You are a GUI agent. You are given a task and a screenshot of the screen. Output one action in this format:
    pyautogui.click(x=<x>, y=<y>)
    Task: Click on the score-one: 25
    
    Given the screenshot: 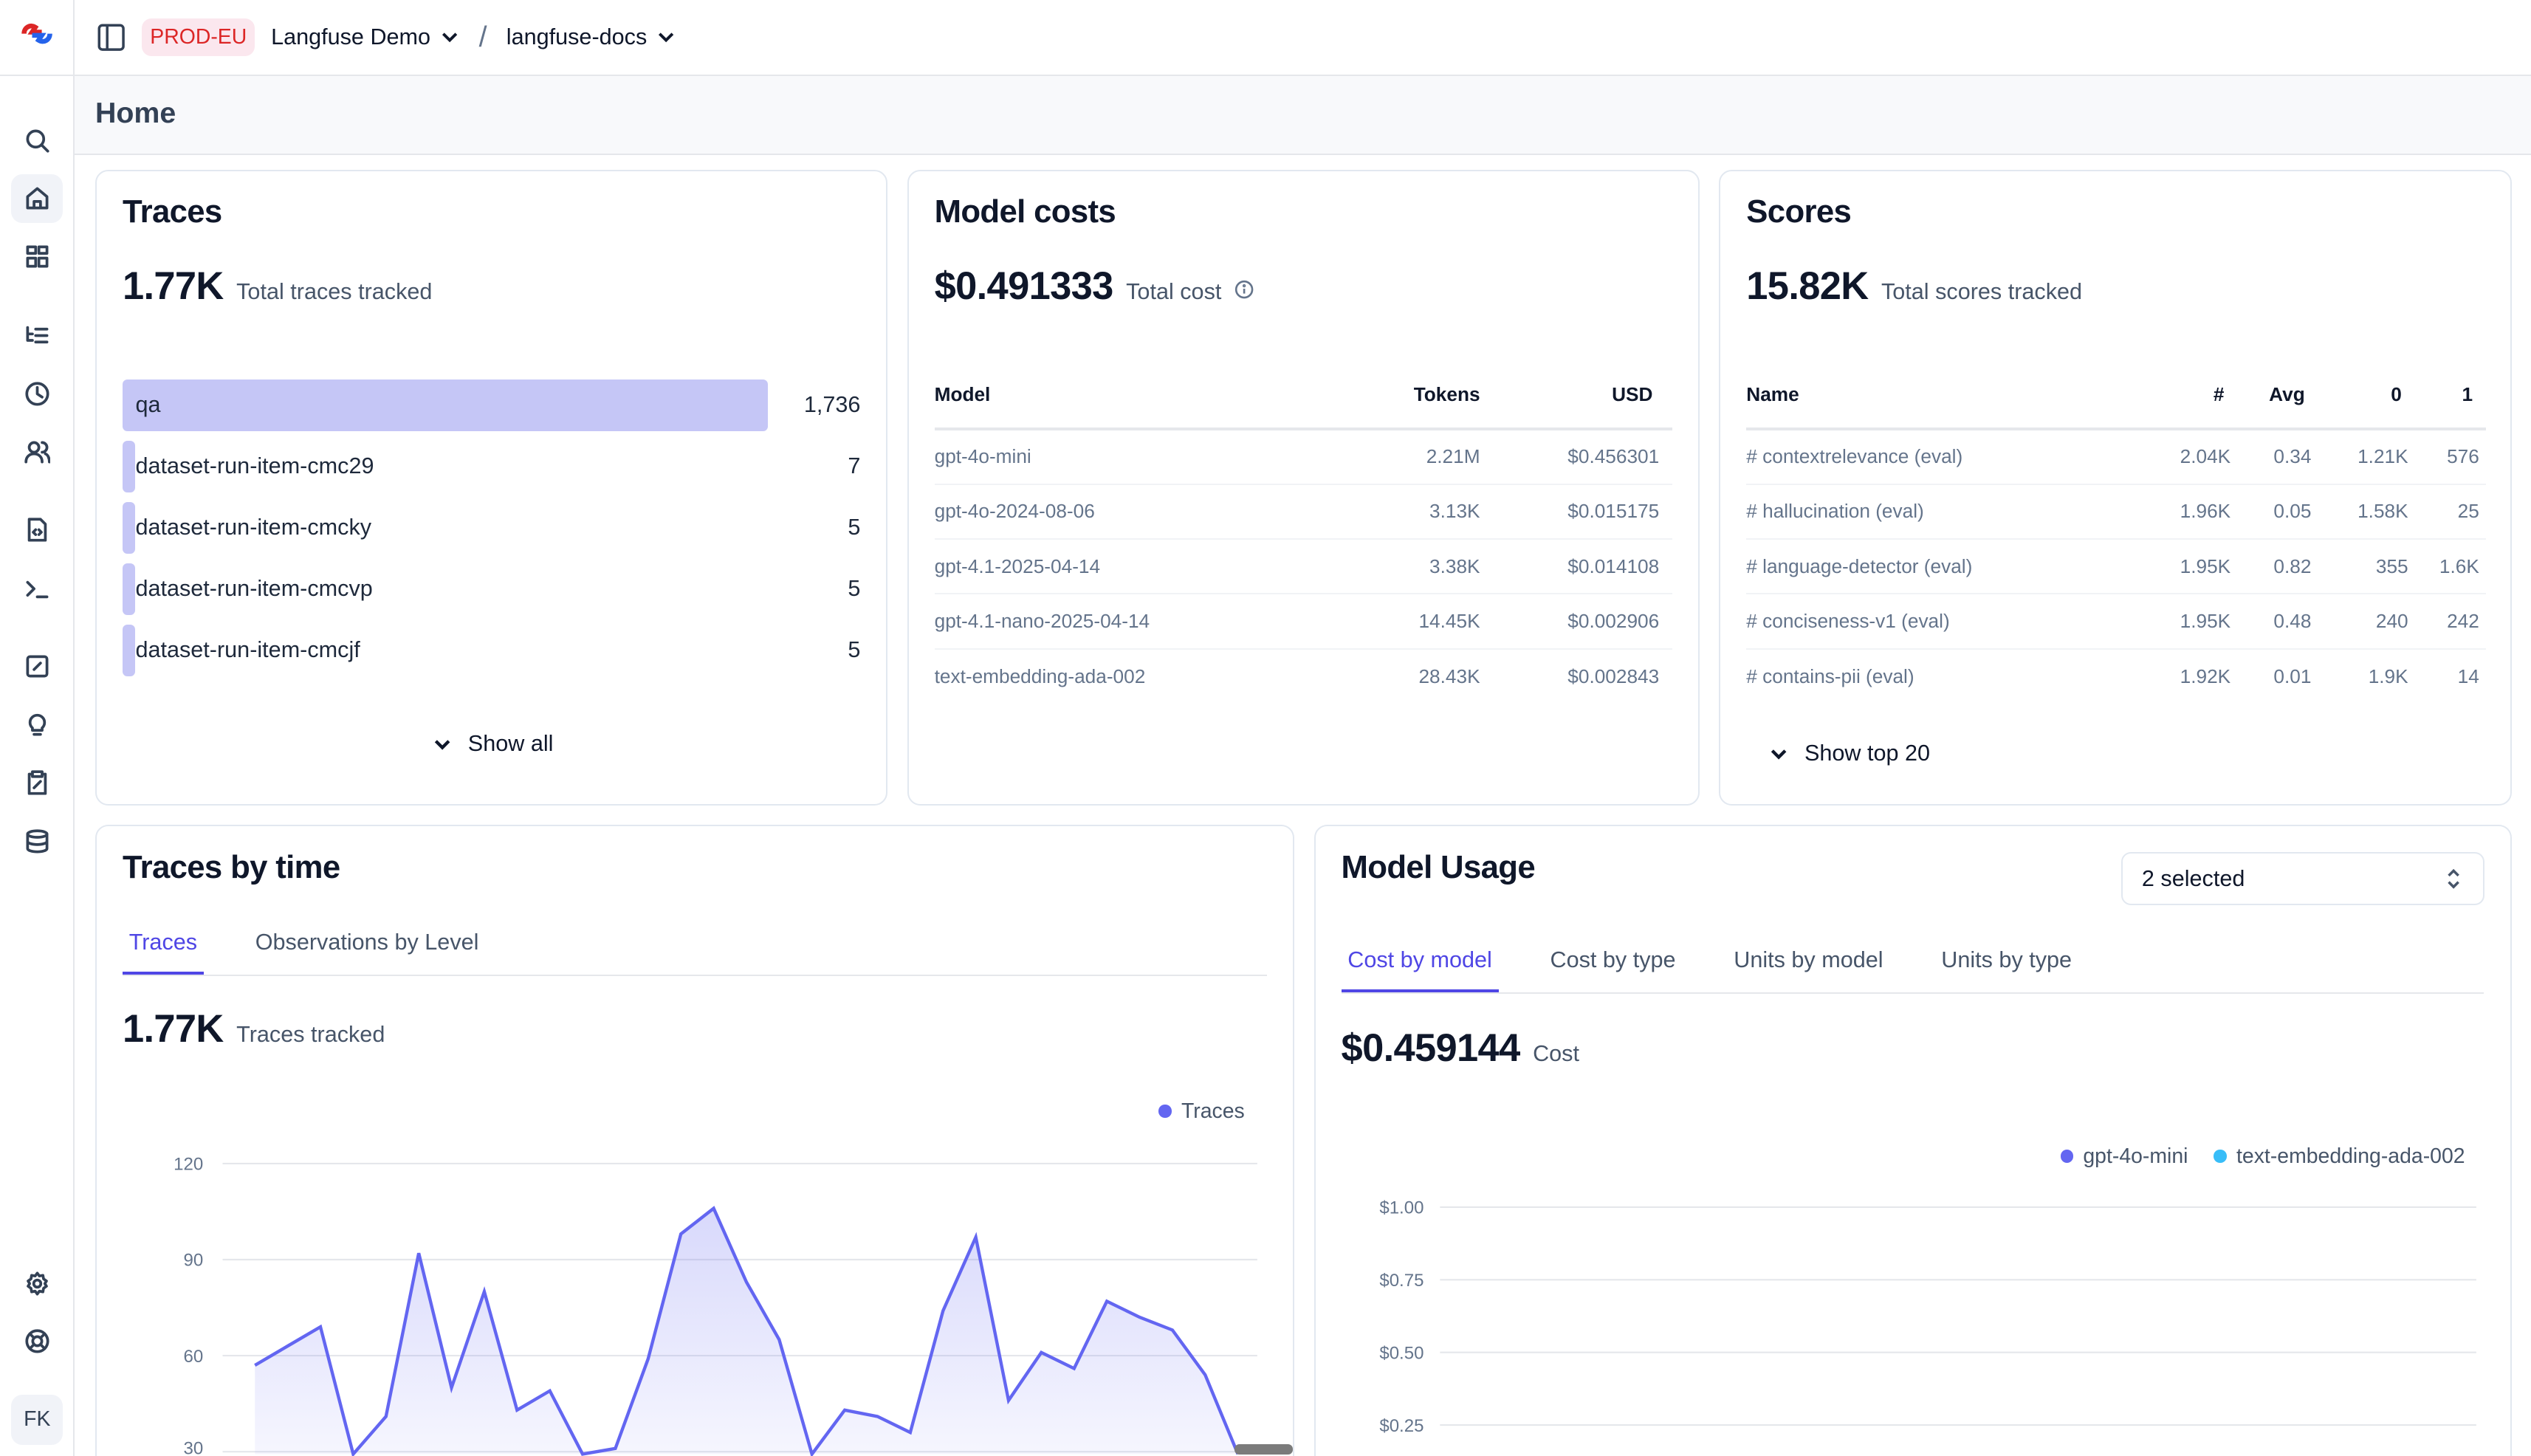 What is the action you would take?
    pyautogui.click(x=2447, y=512)
    